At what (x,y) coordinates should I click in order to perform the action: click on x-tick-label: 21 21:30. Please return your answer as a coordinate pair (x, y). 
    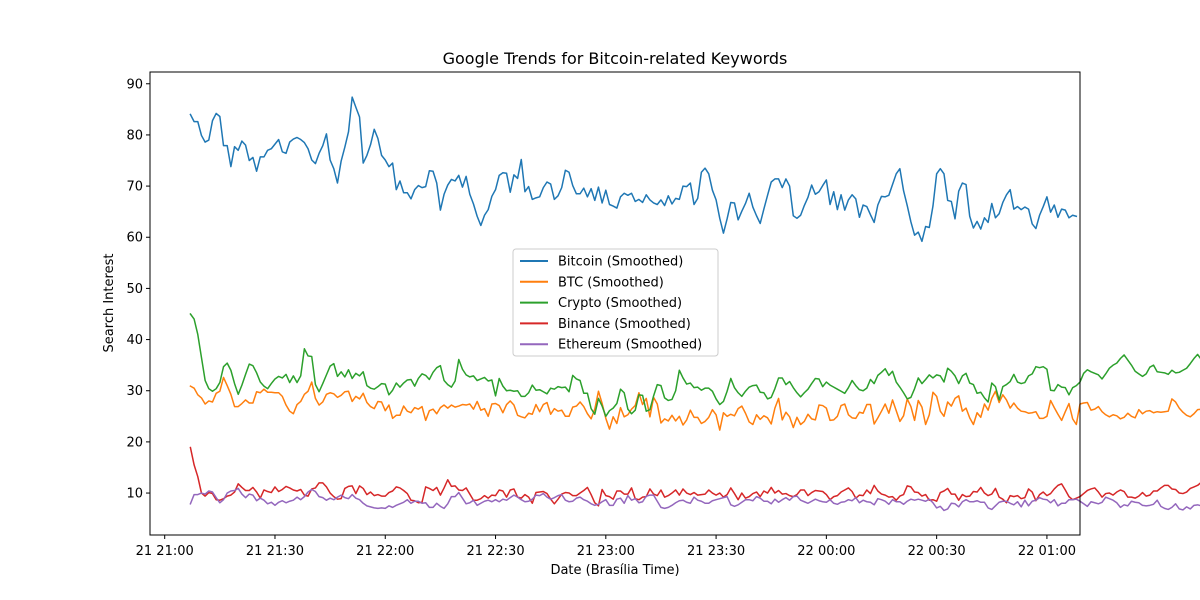
    Looking at the image, I should click on (275, 551).